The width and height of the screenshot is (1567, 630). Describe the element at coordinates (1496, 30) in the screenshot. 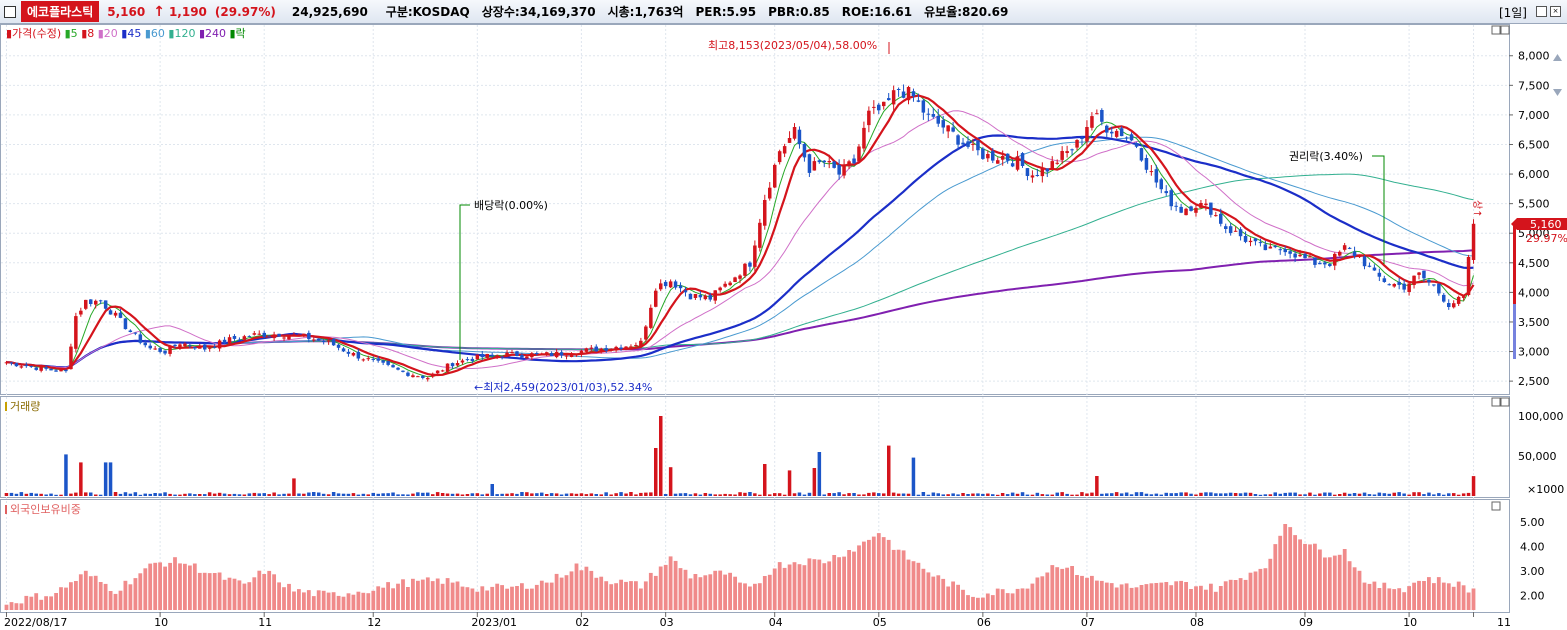

I see `price-panel-min-icon` at that location.